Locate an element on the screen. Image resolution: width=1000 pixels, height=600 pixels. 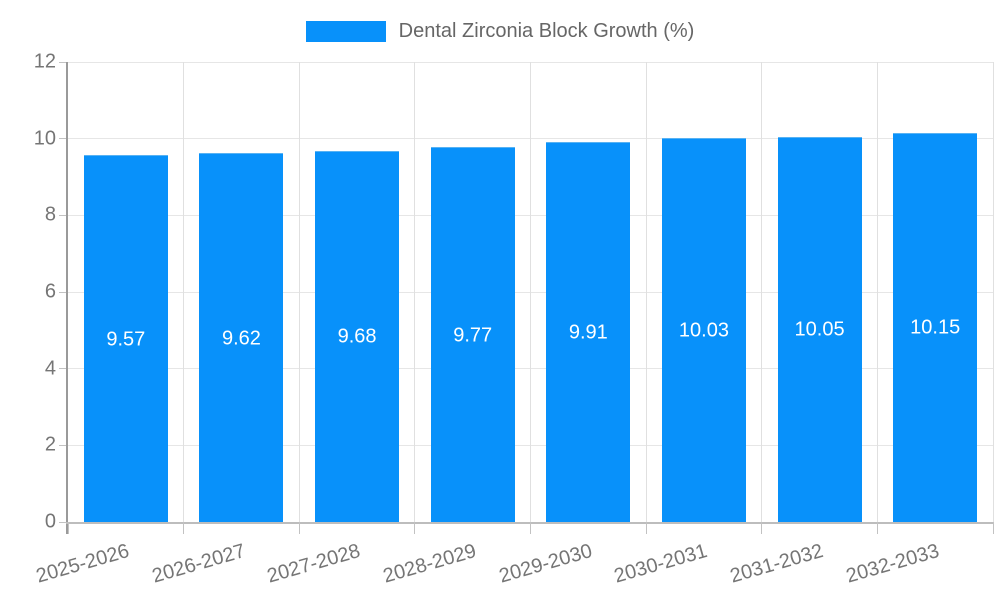
bar: 9.91 is located at coordinates (588, 332).